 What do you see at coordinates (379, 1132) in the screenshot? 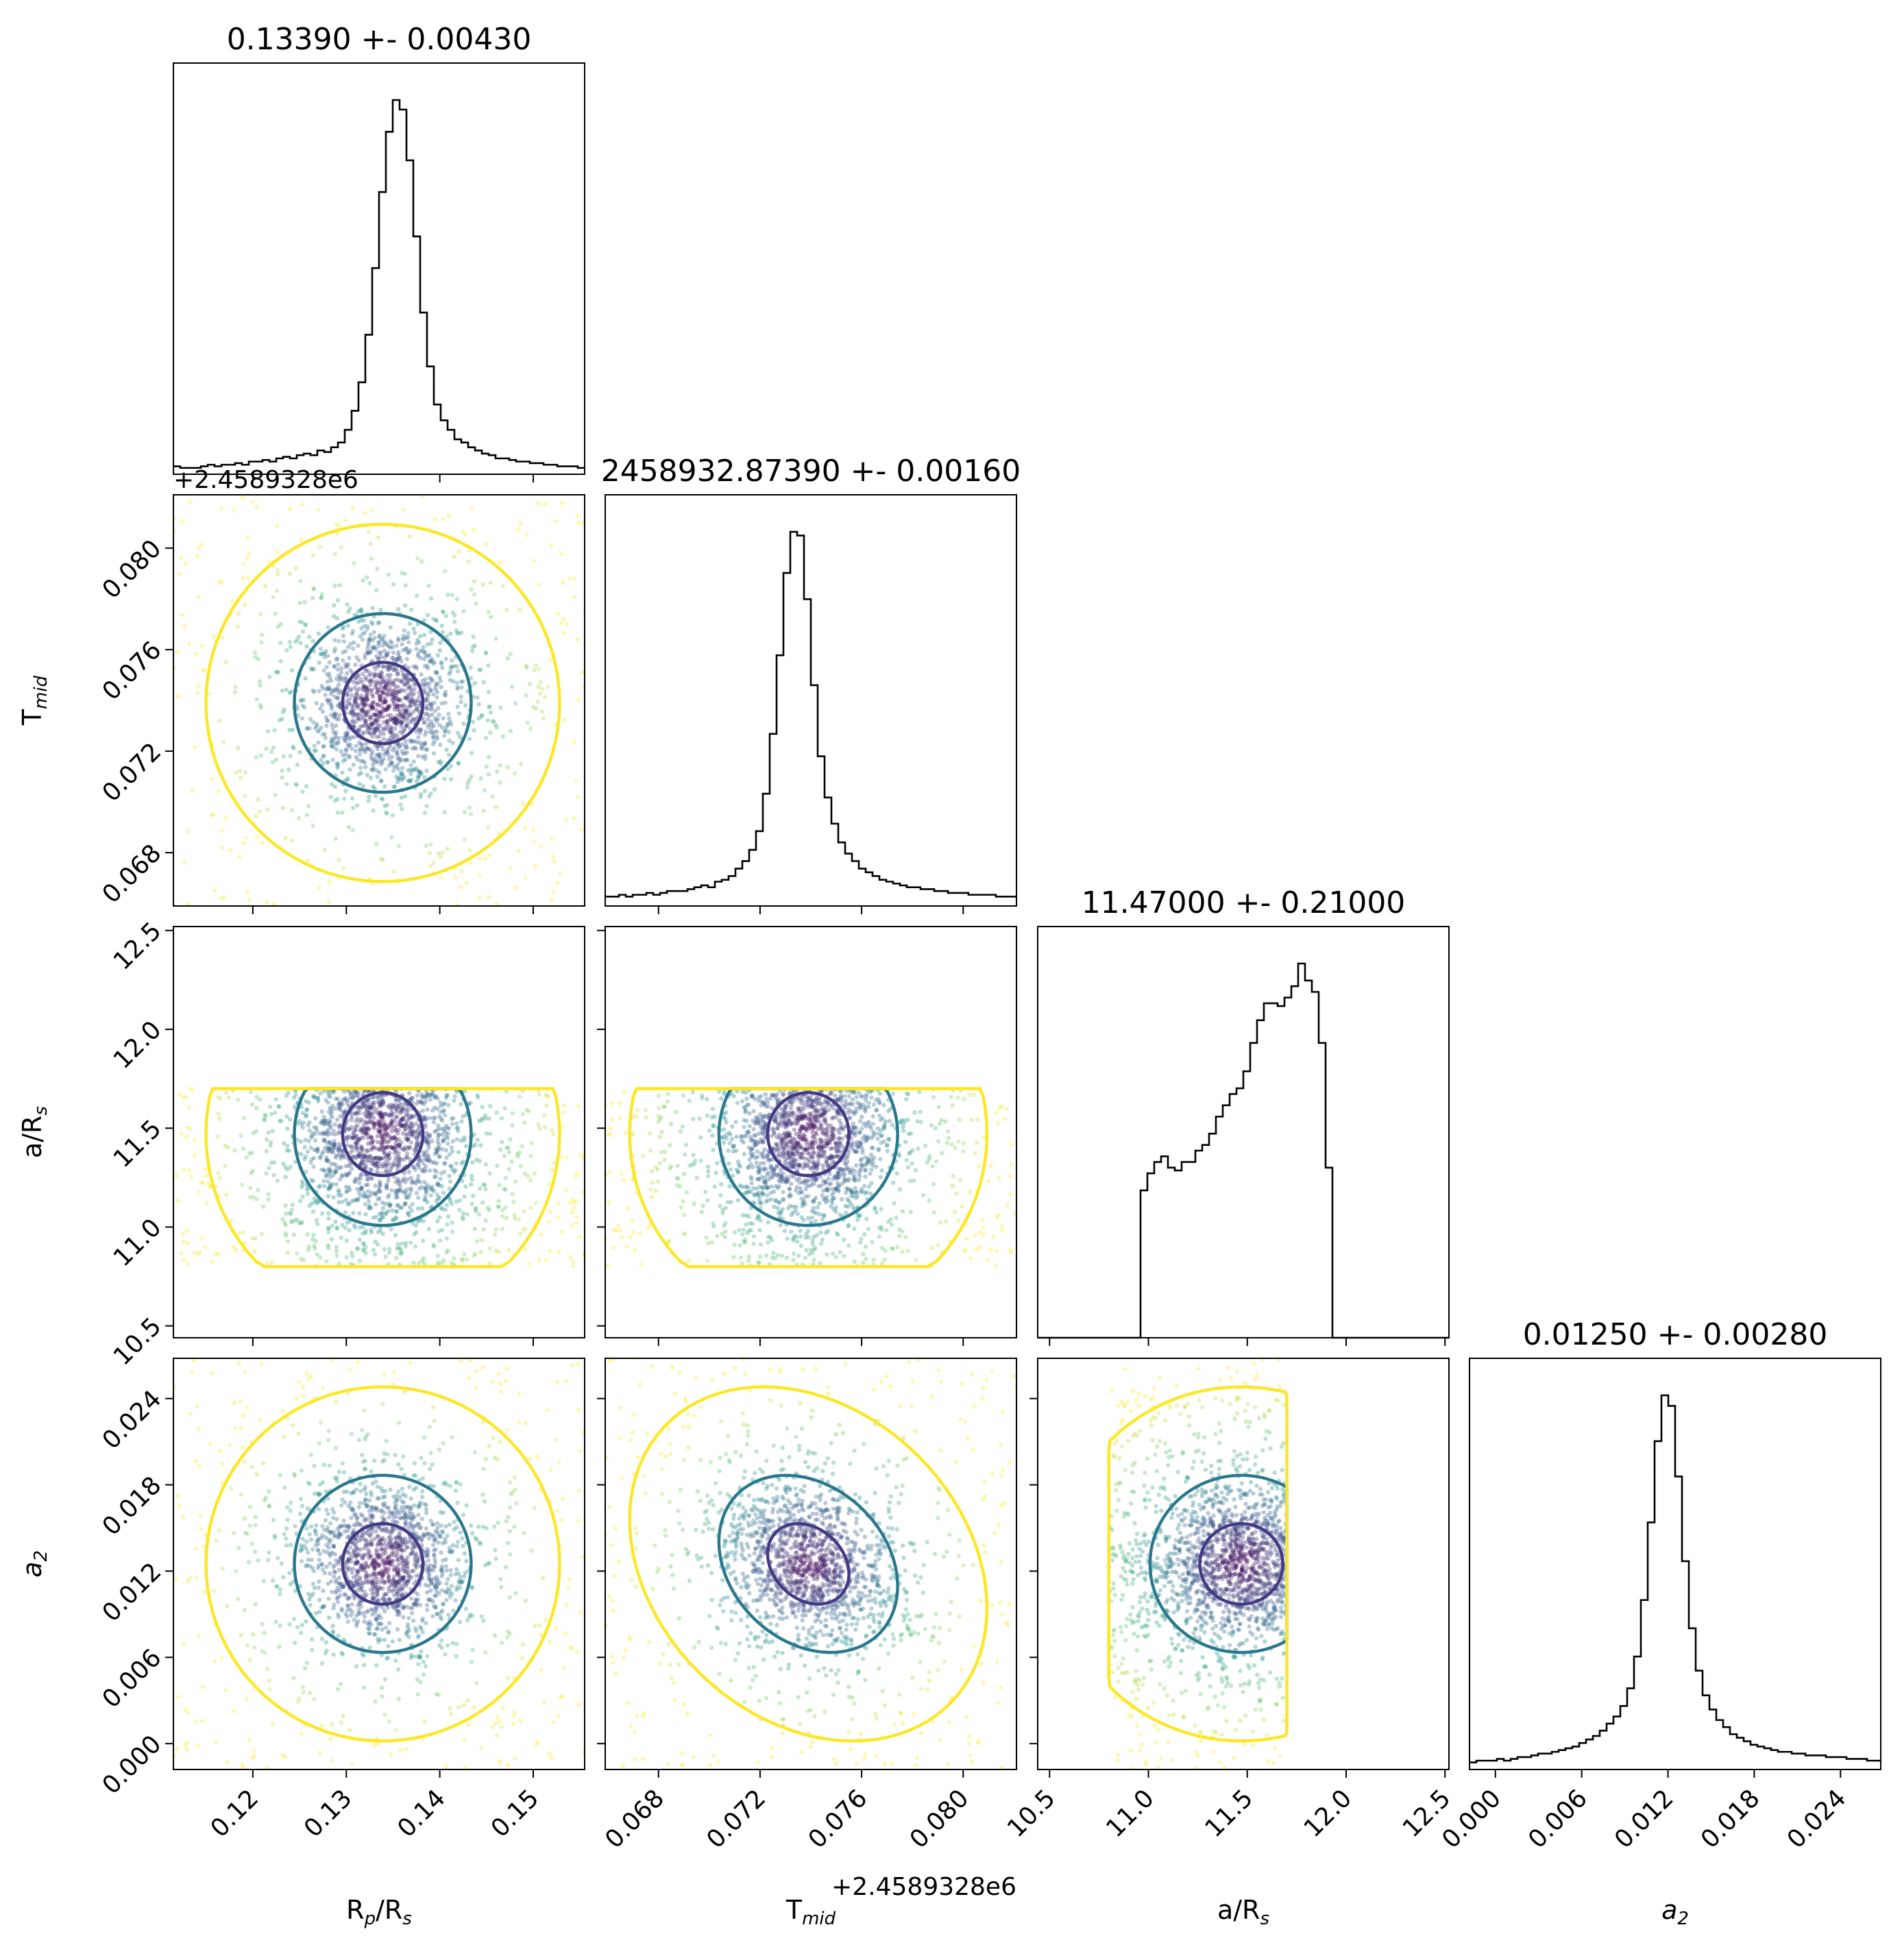
I see `scatter-panel-rprs-ars` at bounding box center [379, 1132].